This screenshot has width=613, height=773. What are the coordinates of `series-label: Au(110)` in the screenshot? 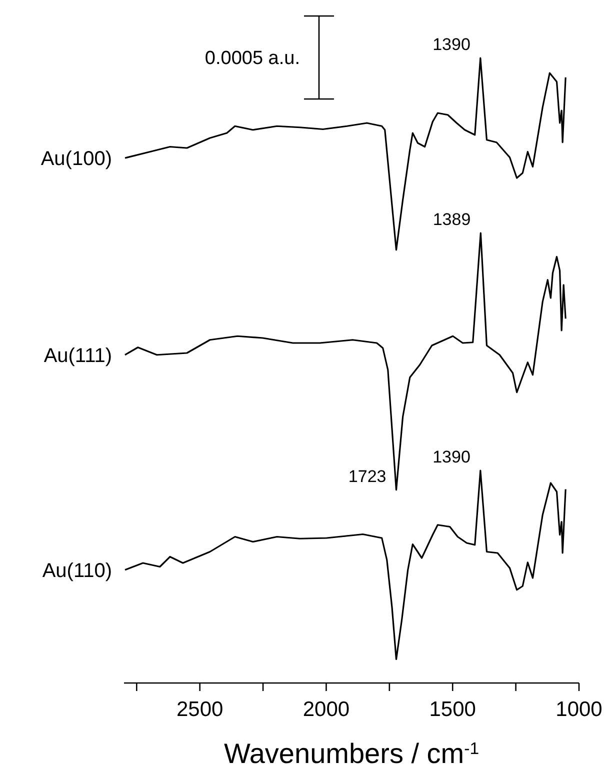 It's located at (77, 571).